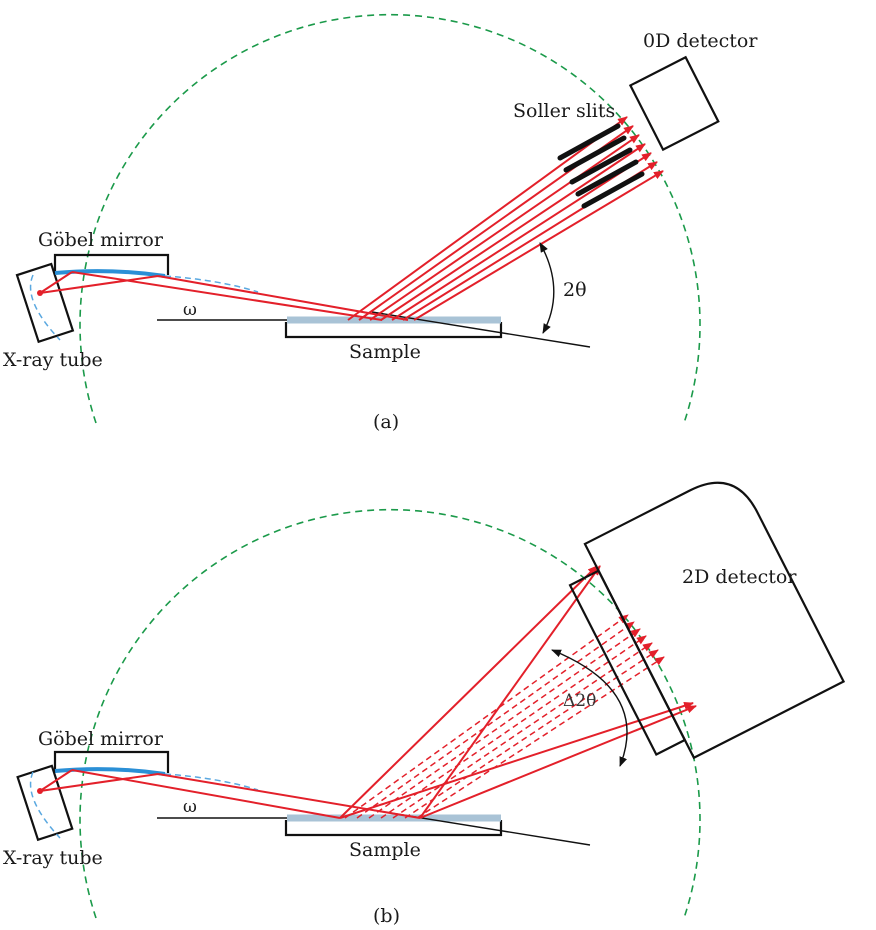 The width and height of the screenshot is (876, 930). I want to click on goebel-mirror-b, so click(110, 771).